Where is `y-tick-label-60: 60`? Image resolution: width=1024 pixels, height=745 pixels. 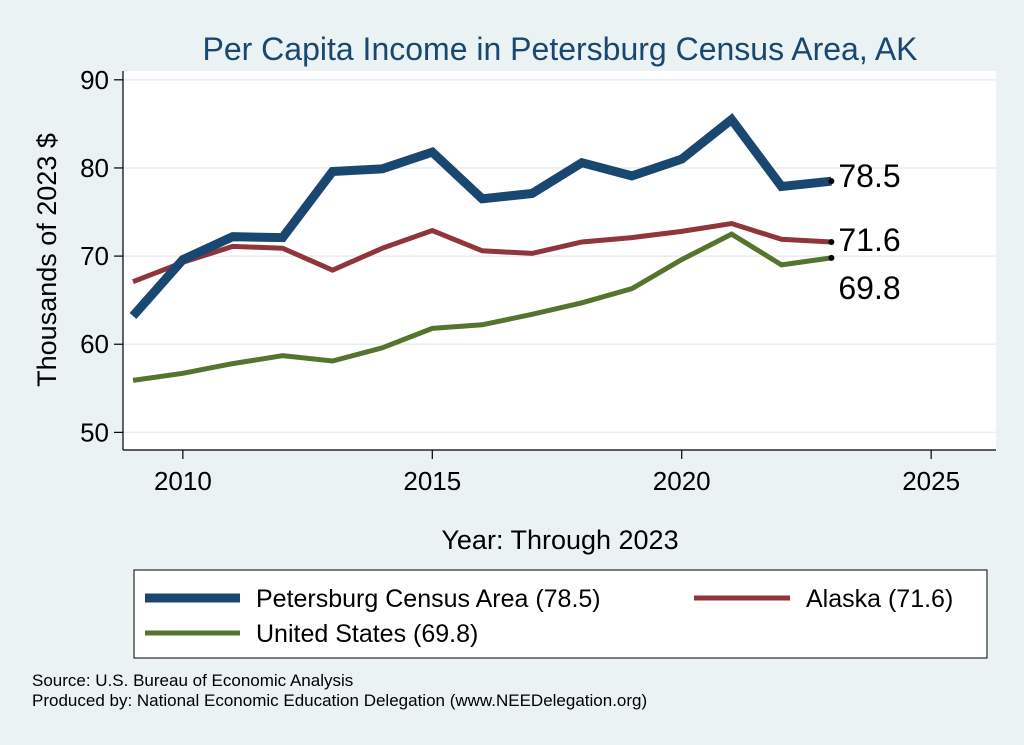
y-tick-label-60: 60 is located at coordinates (94, 344).